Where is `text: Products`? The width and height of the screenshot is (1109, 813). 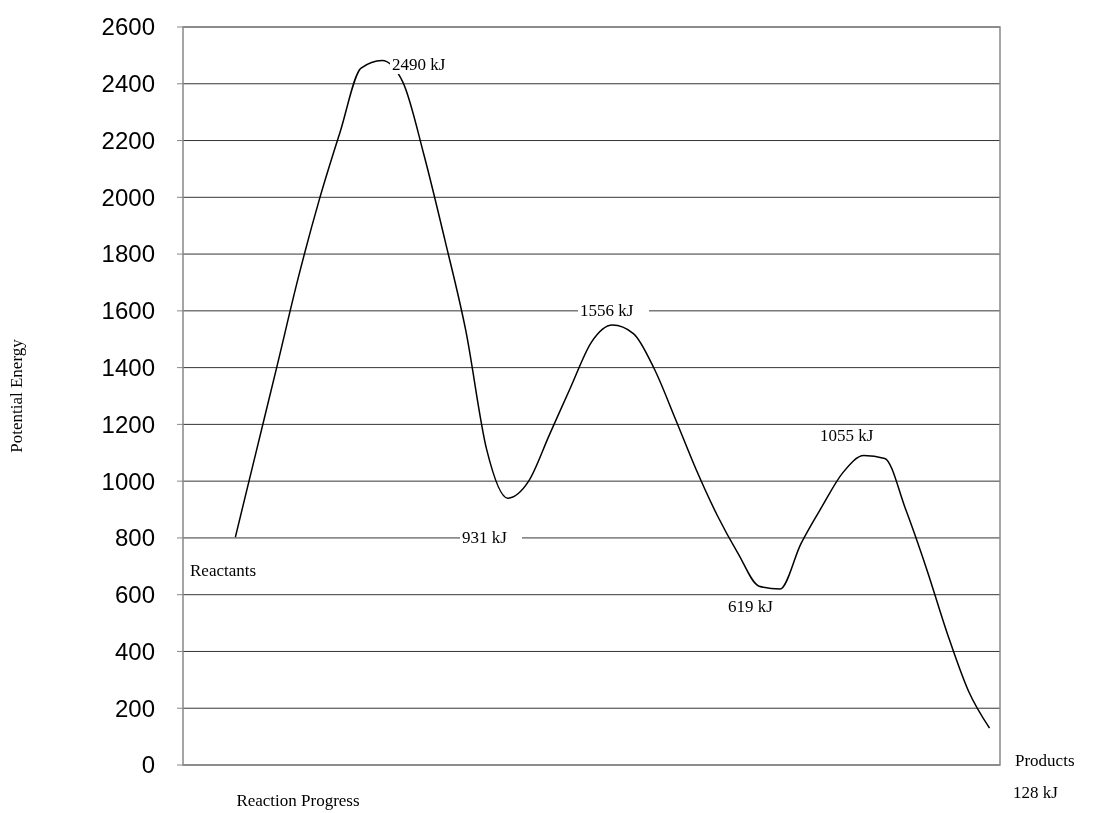 text: Products is located at coordinates (1045, 760).